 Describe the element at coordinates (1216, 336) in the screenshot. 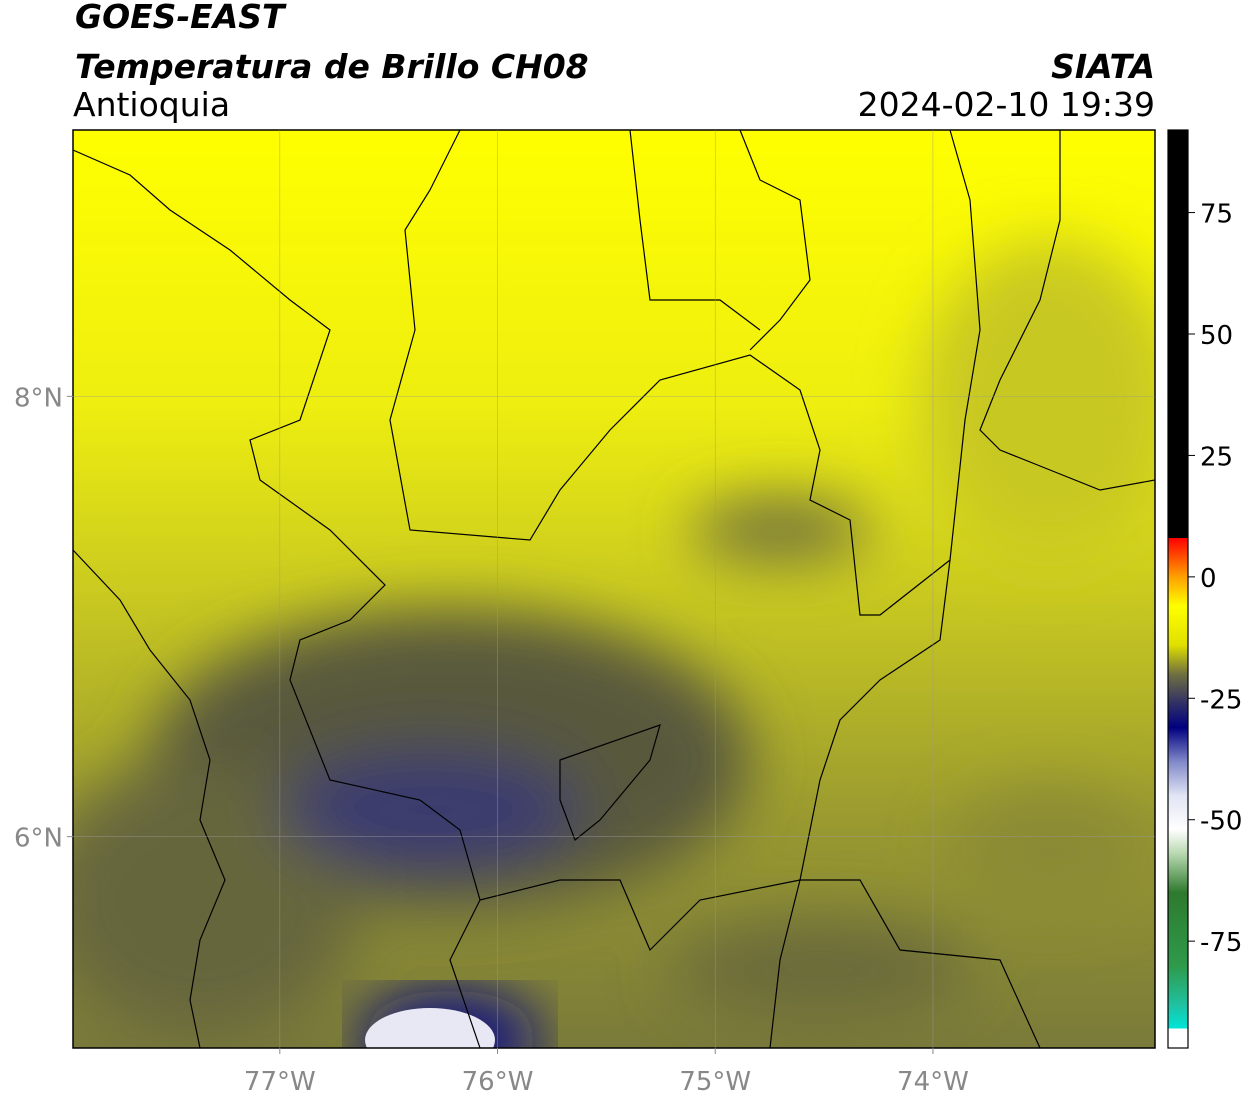

I see `colorbar-tick-label: 50` at that location.